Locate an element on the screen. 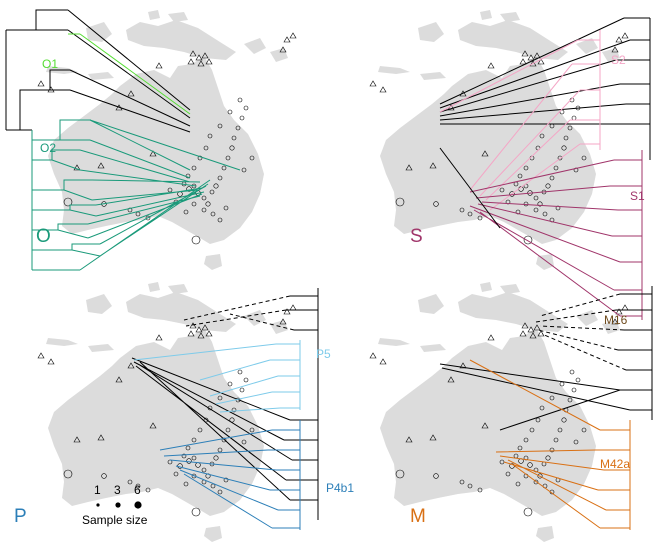 The height and width of the screenshot is (547, 667). legend-size-1: 1 is located at coordinates (97, 490).